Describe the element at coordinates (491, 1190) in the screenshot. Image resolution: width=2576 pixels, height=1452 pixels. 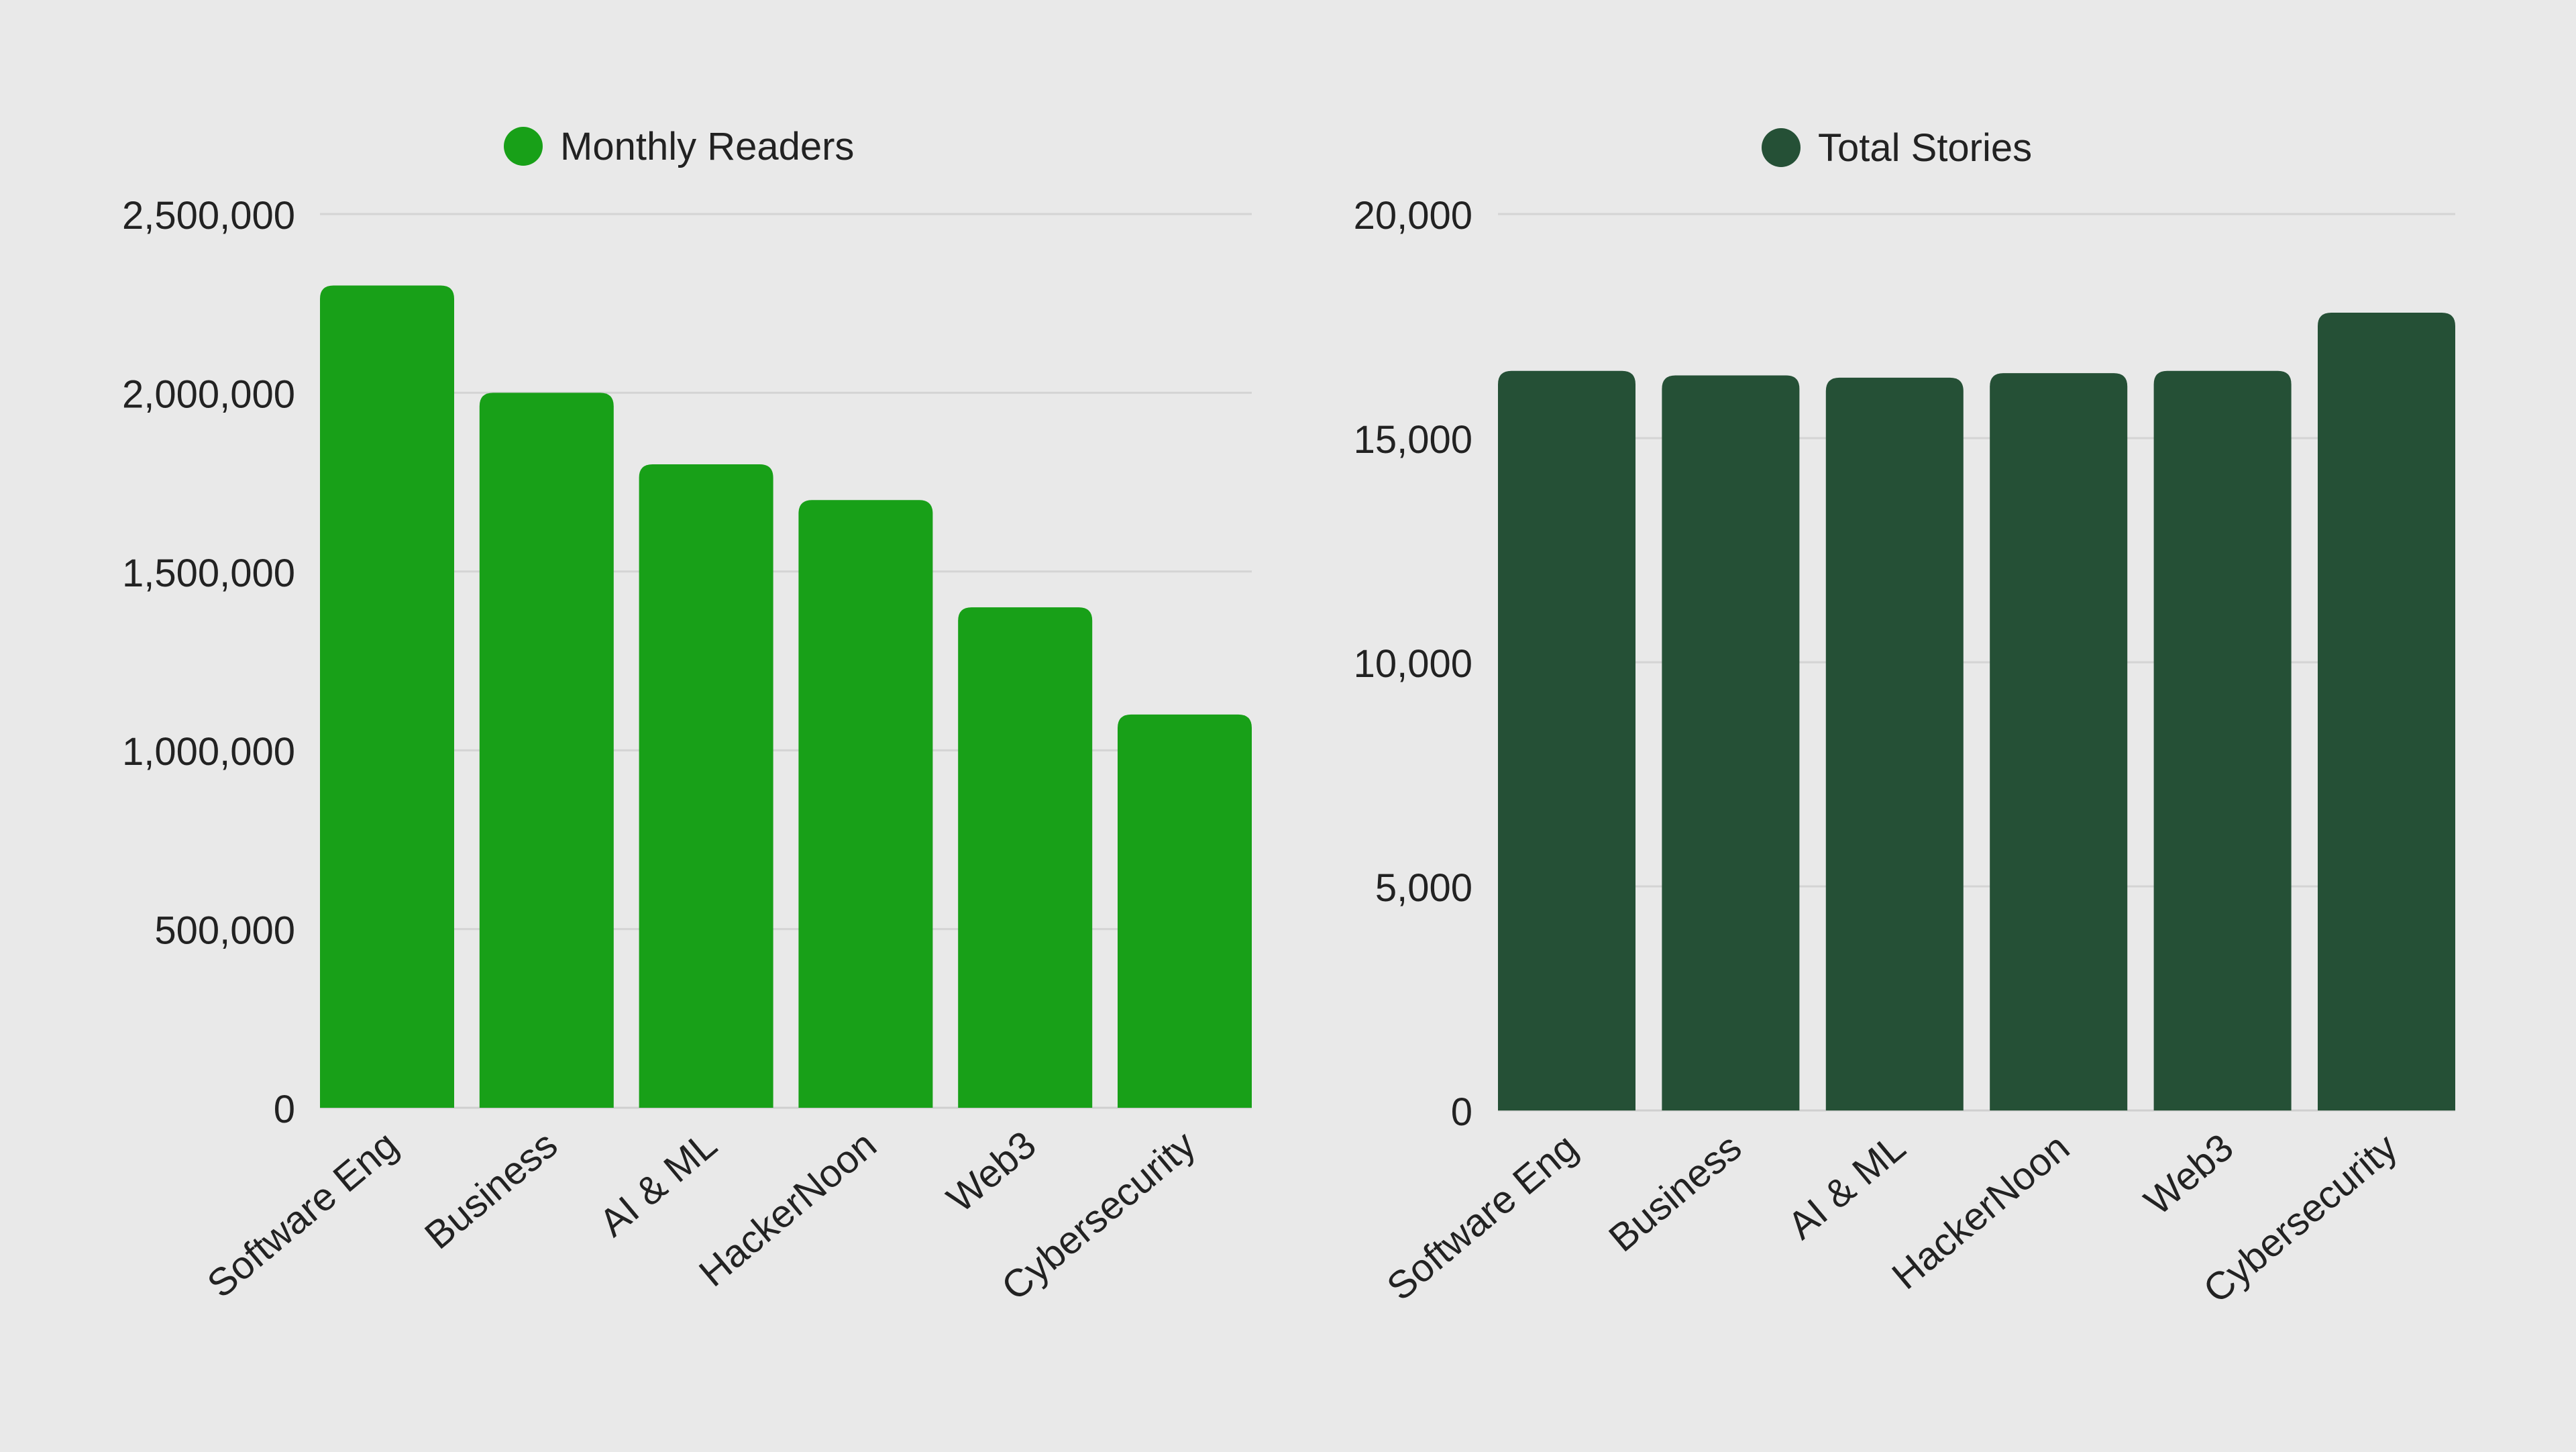
I see `chart1-x-tick-label: Business` at that location.